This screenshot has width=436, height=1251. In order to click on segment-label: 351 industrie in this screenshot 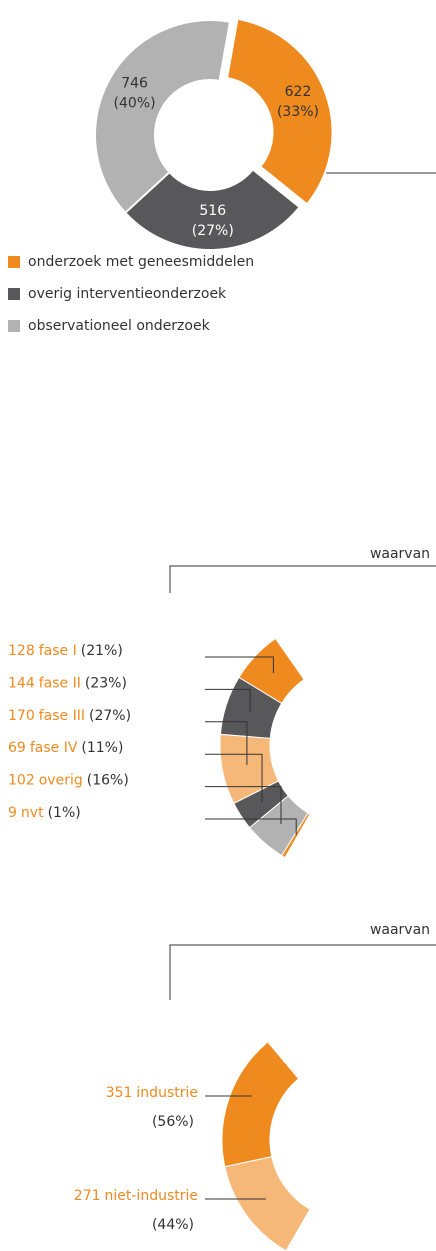, I will do `click(152, 1093)`.